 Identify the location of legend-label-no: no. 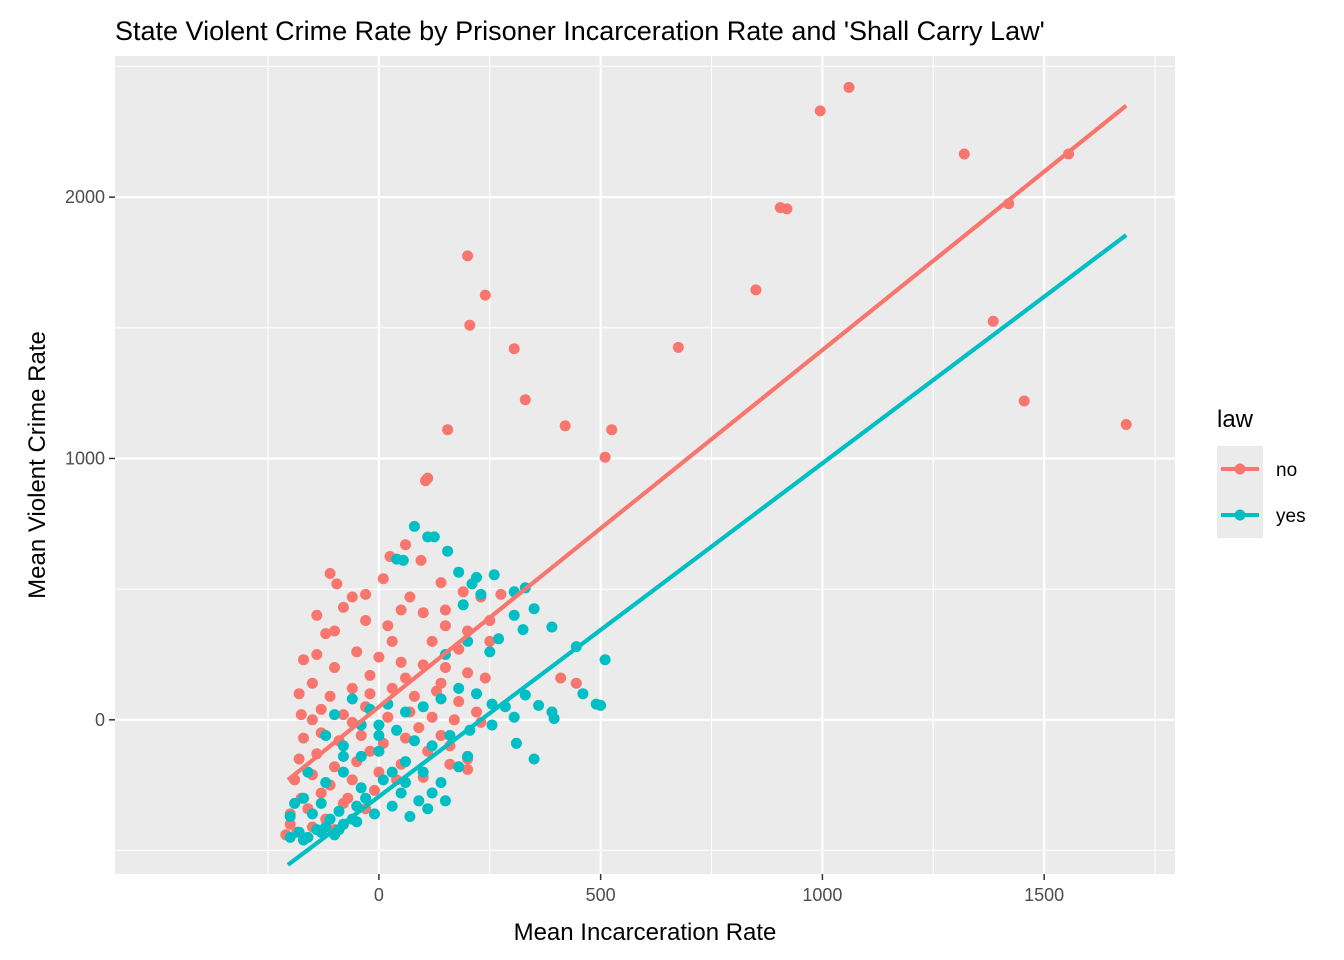
(1286, 470).